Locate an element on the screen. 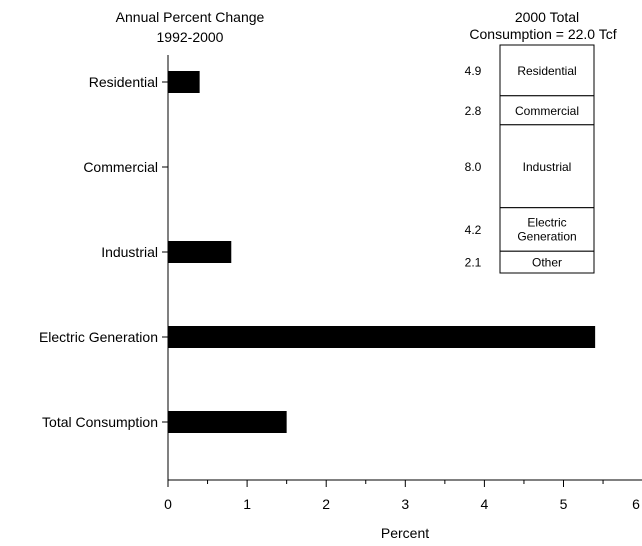 Image resolution: width=642 pixels, height=546 pixels. inset-label-residential: Residential is located at coordinates (546, 71).